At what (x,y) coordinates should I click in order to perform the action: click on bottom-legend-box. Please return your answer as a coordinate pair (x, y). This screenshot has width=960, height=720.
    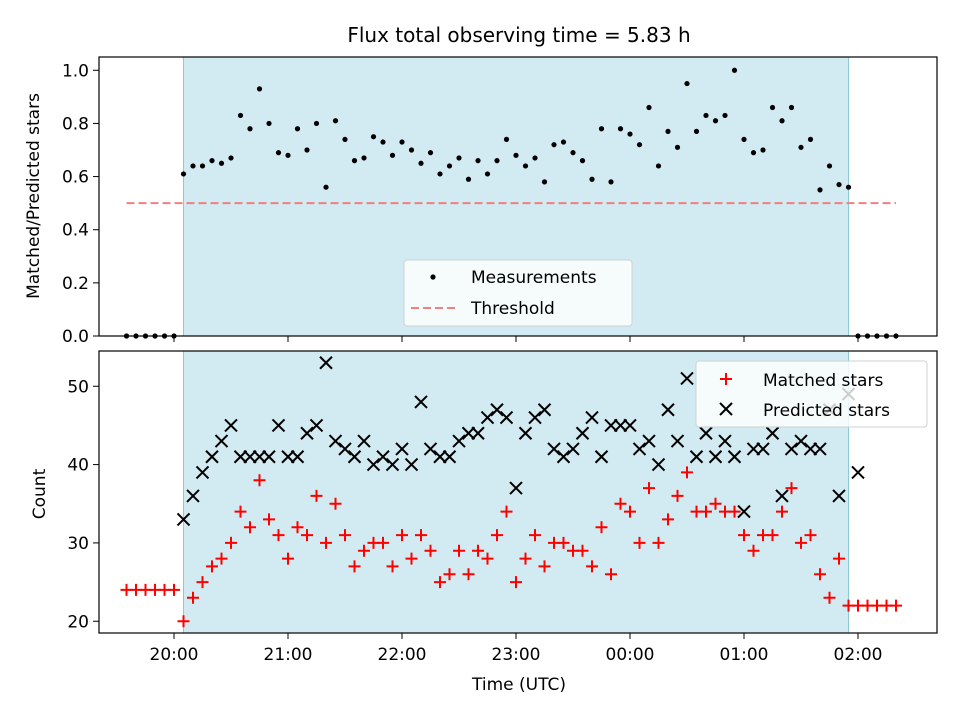
    Looking at the image, I should click on (811, 394).